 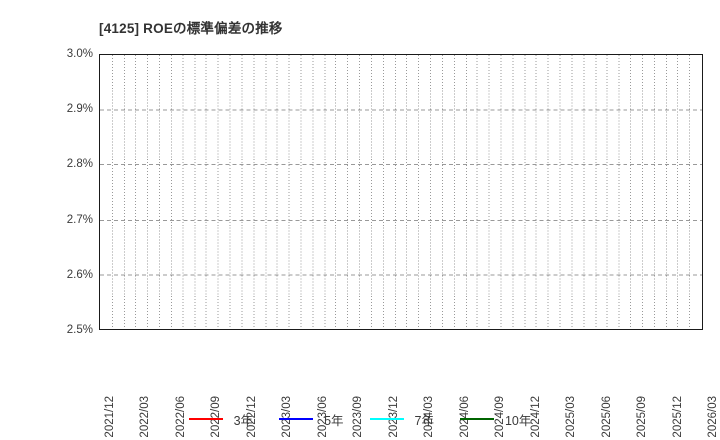 What do you see at coordinates (79, 164) in the screenshot?
I see `y-tick-label: 2.8%` at bounding box center [79, 164].